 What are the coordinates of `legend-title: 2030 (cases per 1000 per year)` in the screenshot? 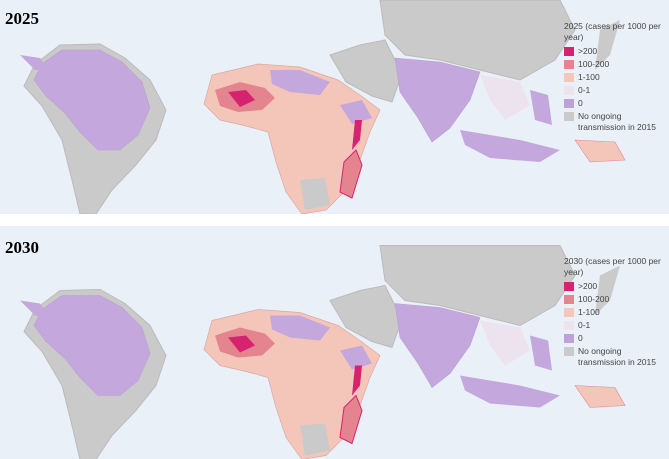 It's located at (612, 266).